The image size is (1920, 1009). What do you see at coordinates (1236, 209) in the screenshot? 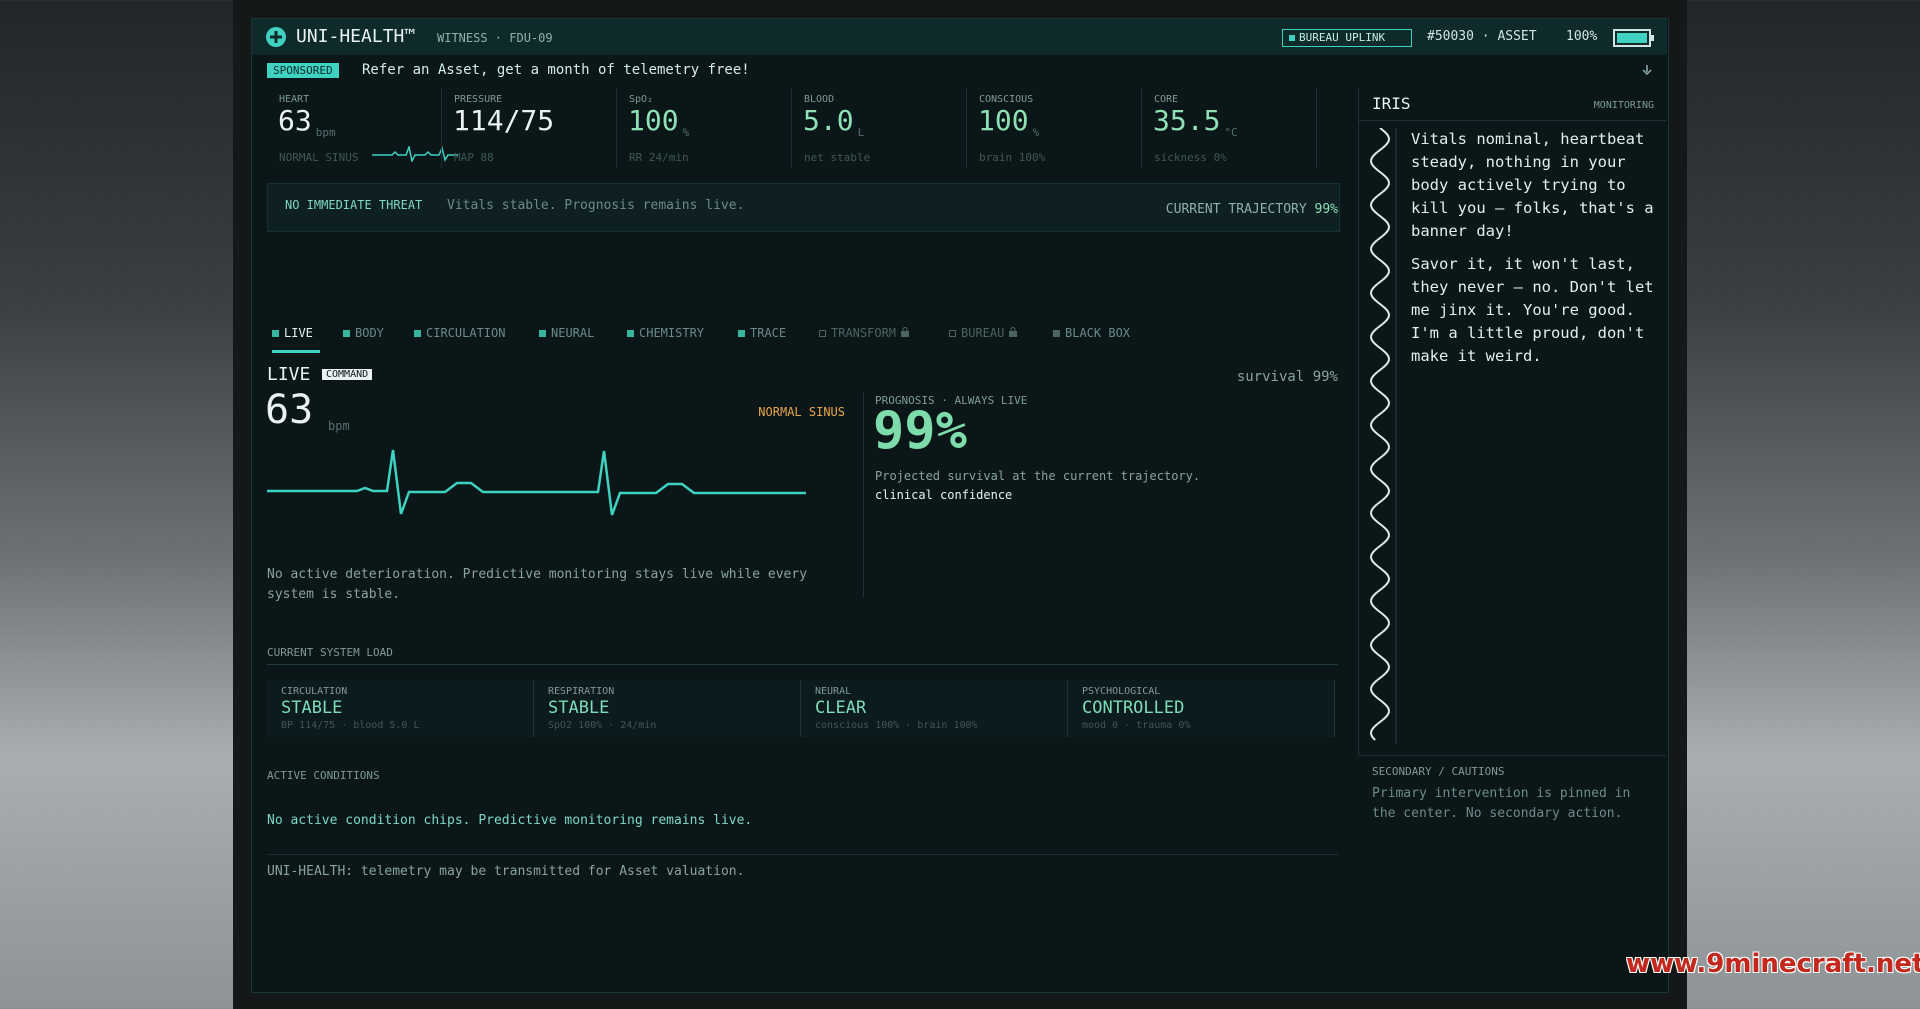
I see `trajectory-label: CURRENT TRAJECTORY` at bounding box center [1236, 209].